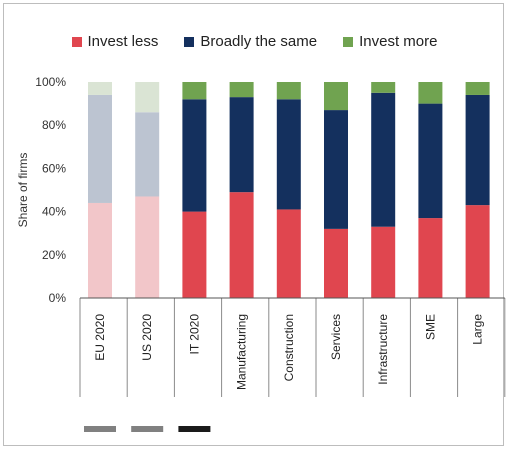 This screenshot has height=451, width=509. Describe the element at coordinates (430, 327) in the screenshot. I see `x-tick-label-sme: SME` at that location.